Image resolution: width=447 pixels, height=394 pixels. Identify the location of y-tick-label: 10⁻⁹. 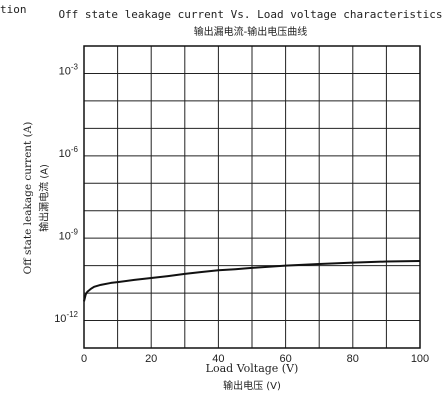
(69, 234).